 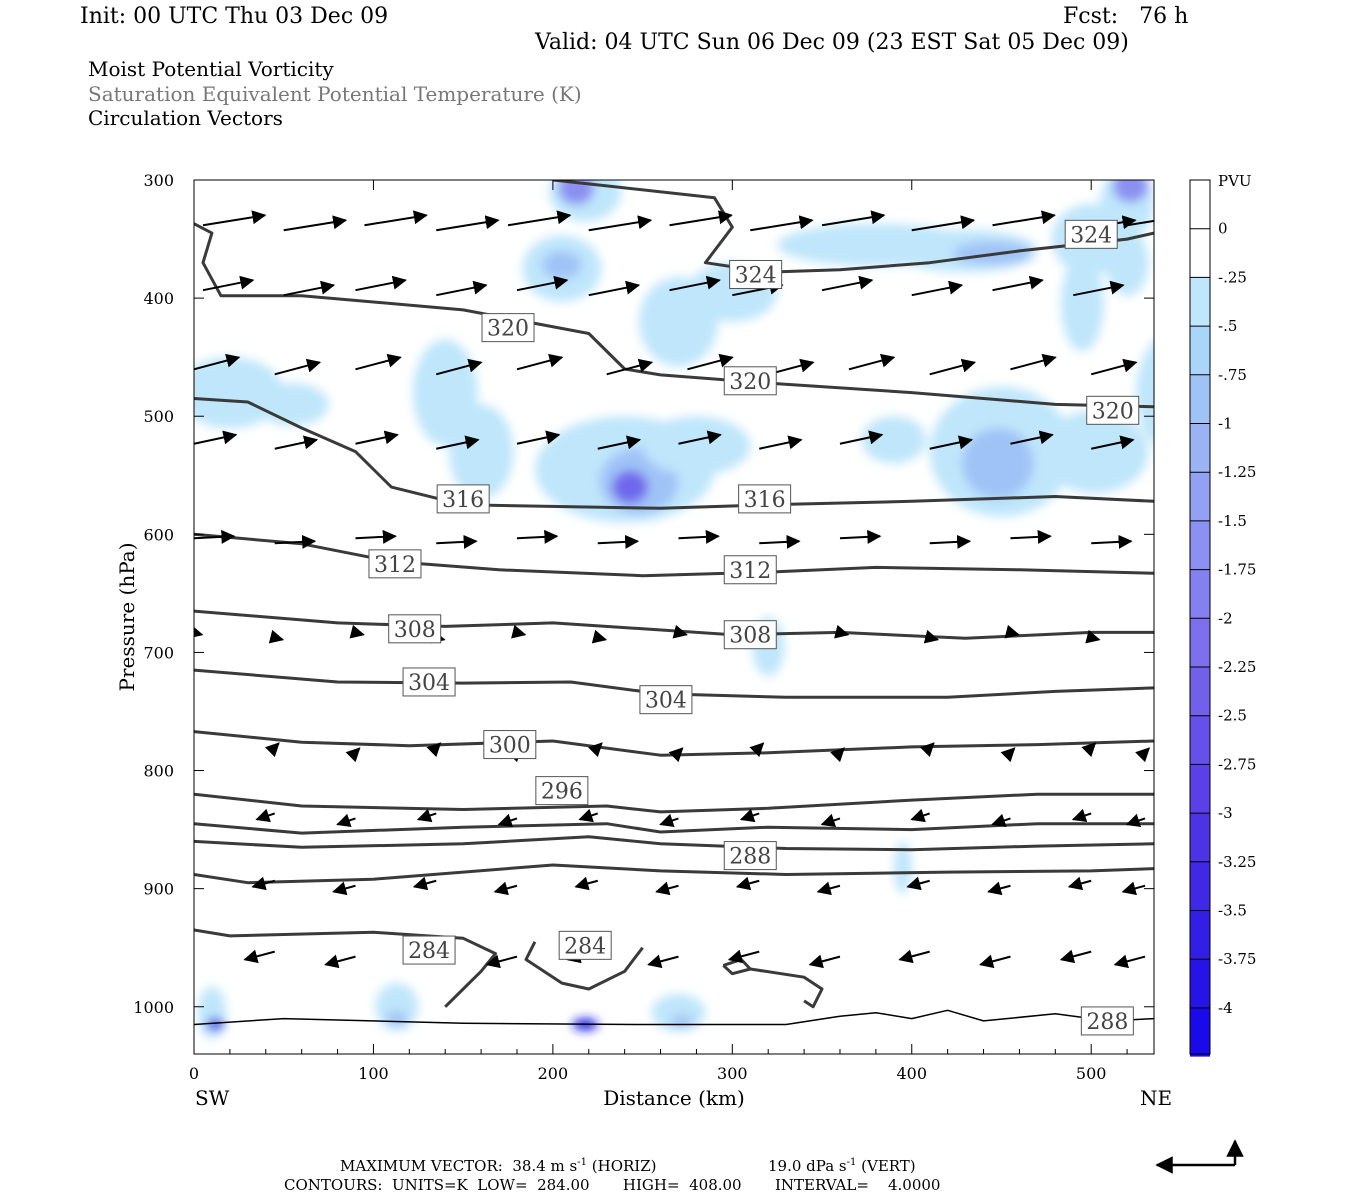 What do you see at coordinates (674, 1017) in the screenshot?
I see `terrain-line` at bounding box center [674, 1017].